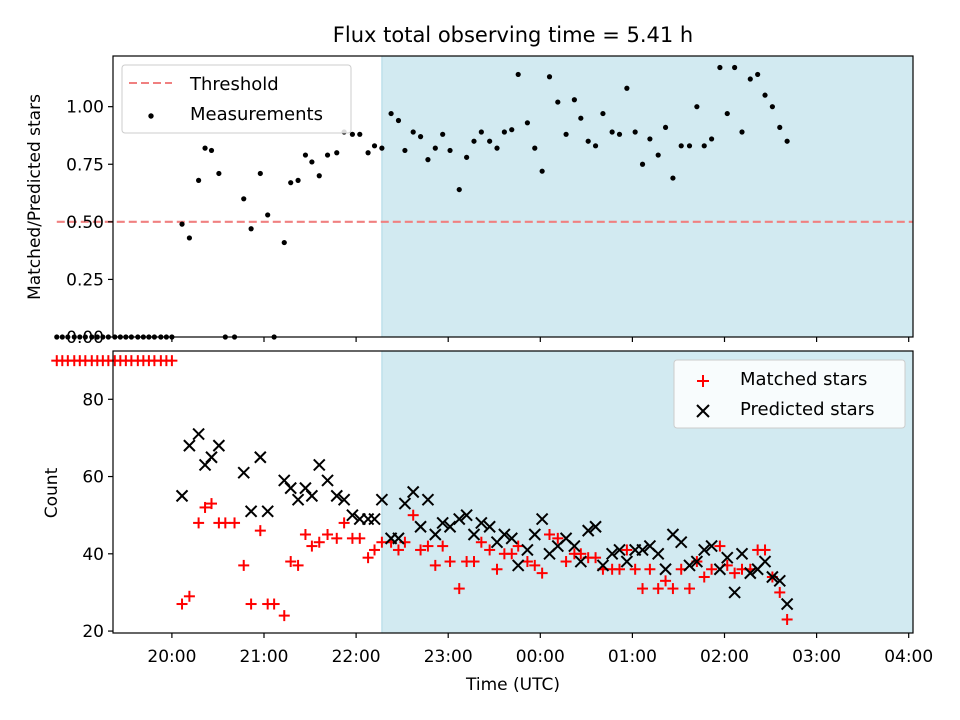 This screenshot has height=720, width=960. I want to click on x-axis-label: Time (UTC), so click(512, 685).